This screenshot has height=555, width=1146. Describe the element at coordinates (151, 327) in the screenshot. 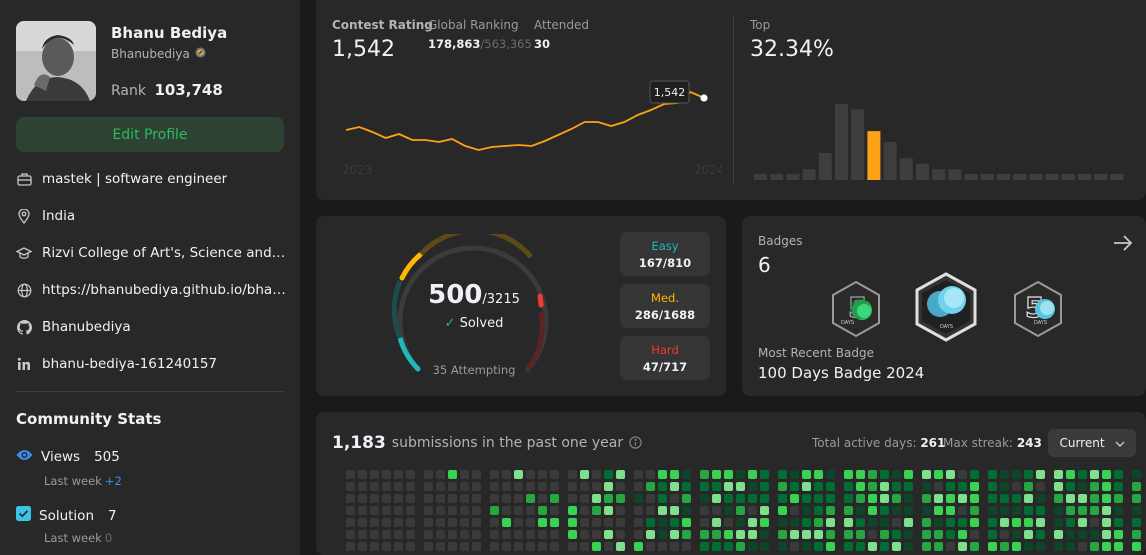

I see `info-github: Bhanubediya` at that location.